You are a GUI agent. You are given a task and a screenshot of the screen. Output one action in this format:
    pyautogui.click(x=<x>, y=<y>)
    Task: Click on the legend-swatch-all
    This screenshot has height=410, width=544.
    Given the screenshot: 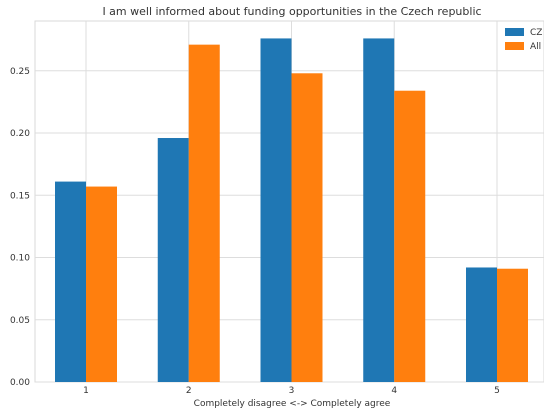 What is the action you would take?
    pyautogui.click(x=514, y=46)
    